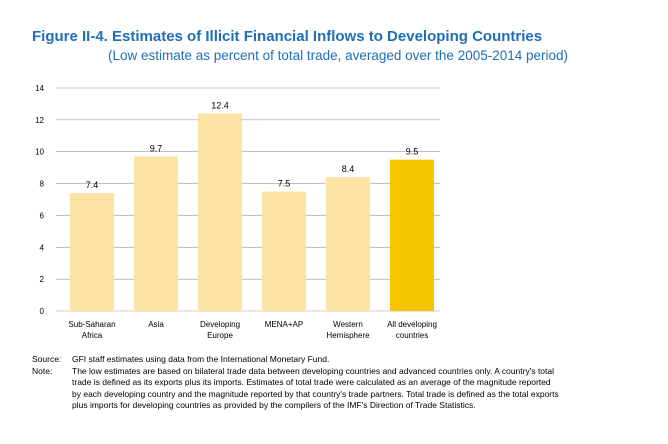 This screenshot has width=668, height=444. Describe the element at coordinates (284, 324) in the screenshot. I see `x-tick-label: MENA+AP` at that location.